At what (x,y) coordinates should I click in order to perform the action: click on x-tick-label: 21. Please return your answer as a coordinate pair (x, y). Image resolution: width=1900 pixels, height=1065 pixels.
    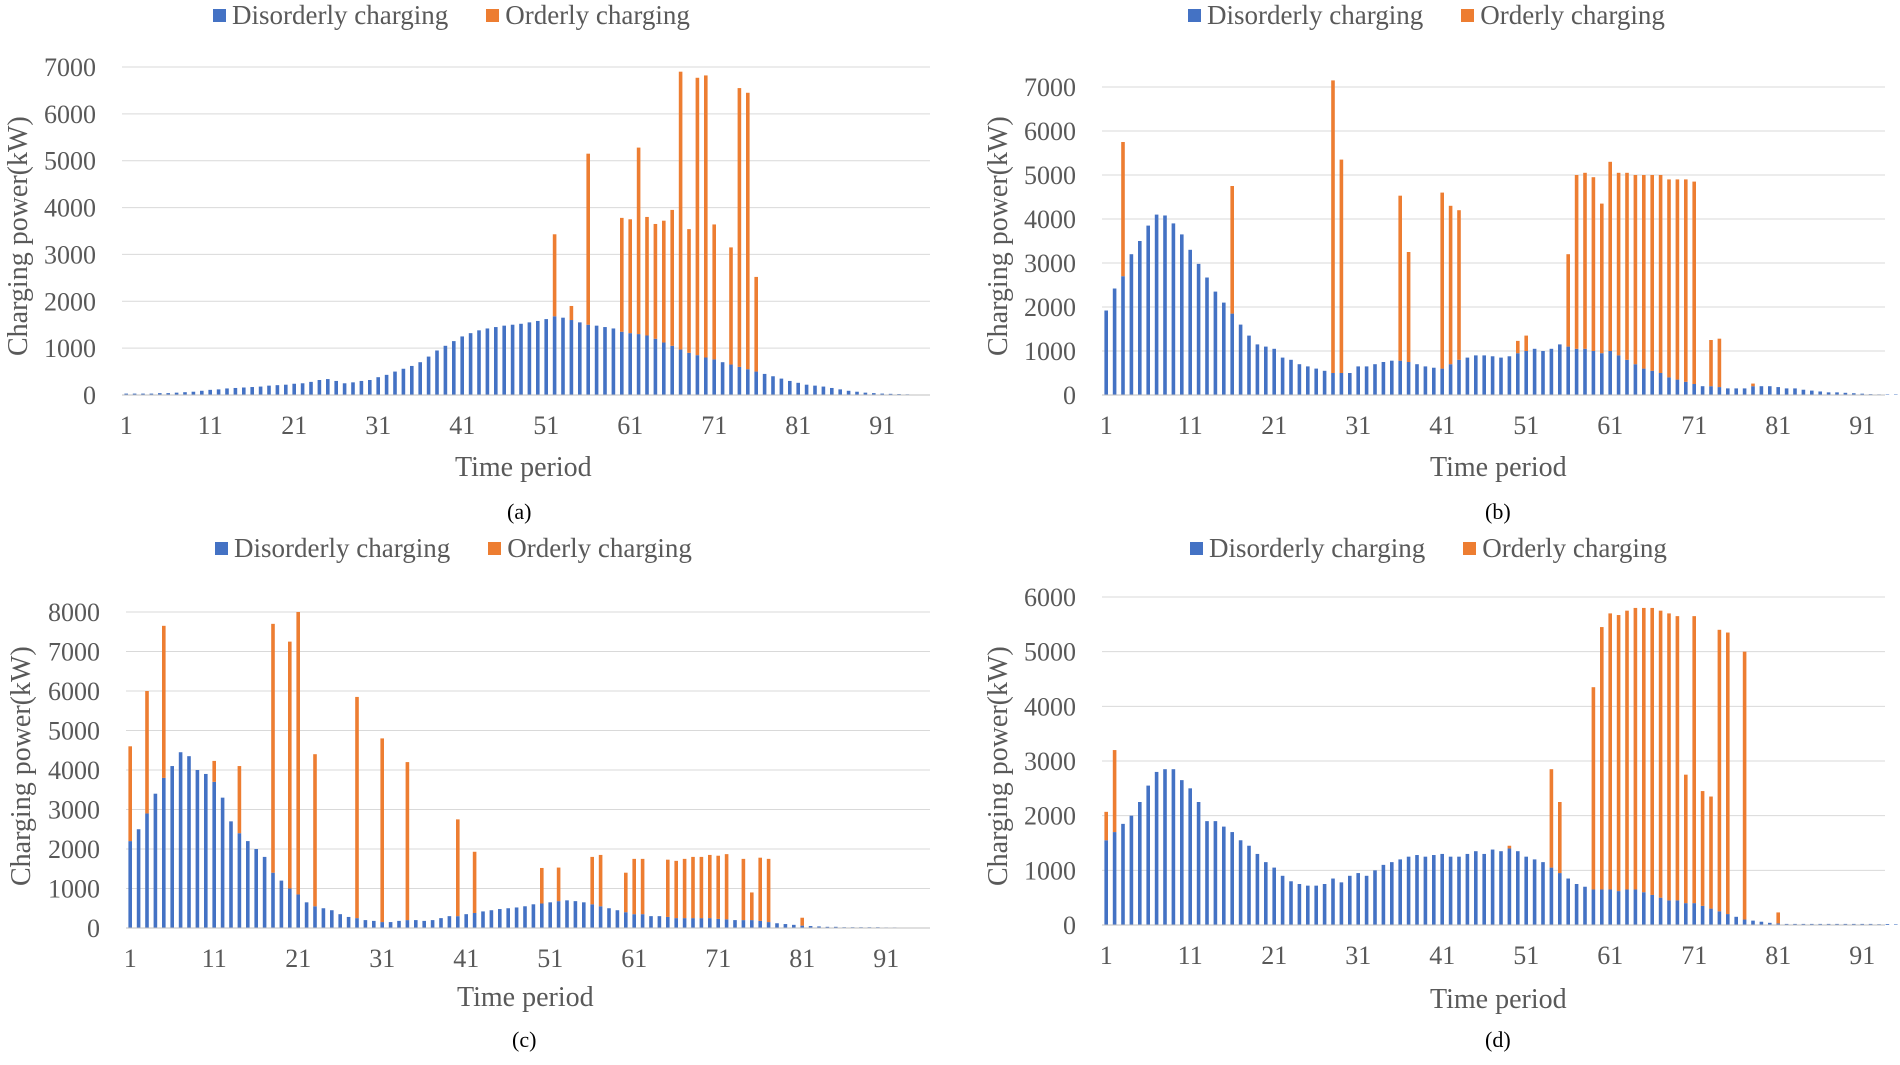
    Looking at the image, I should click on (294, 425).